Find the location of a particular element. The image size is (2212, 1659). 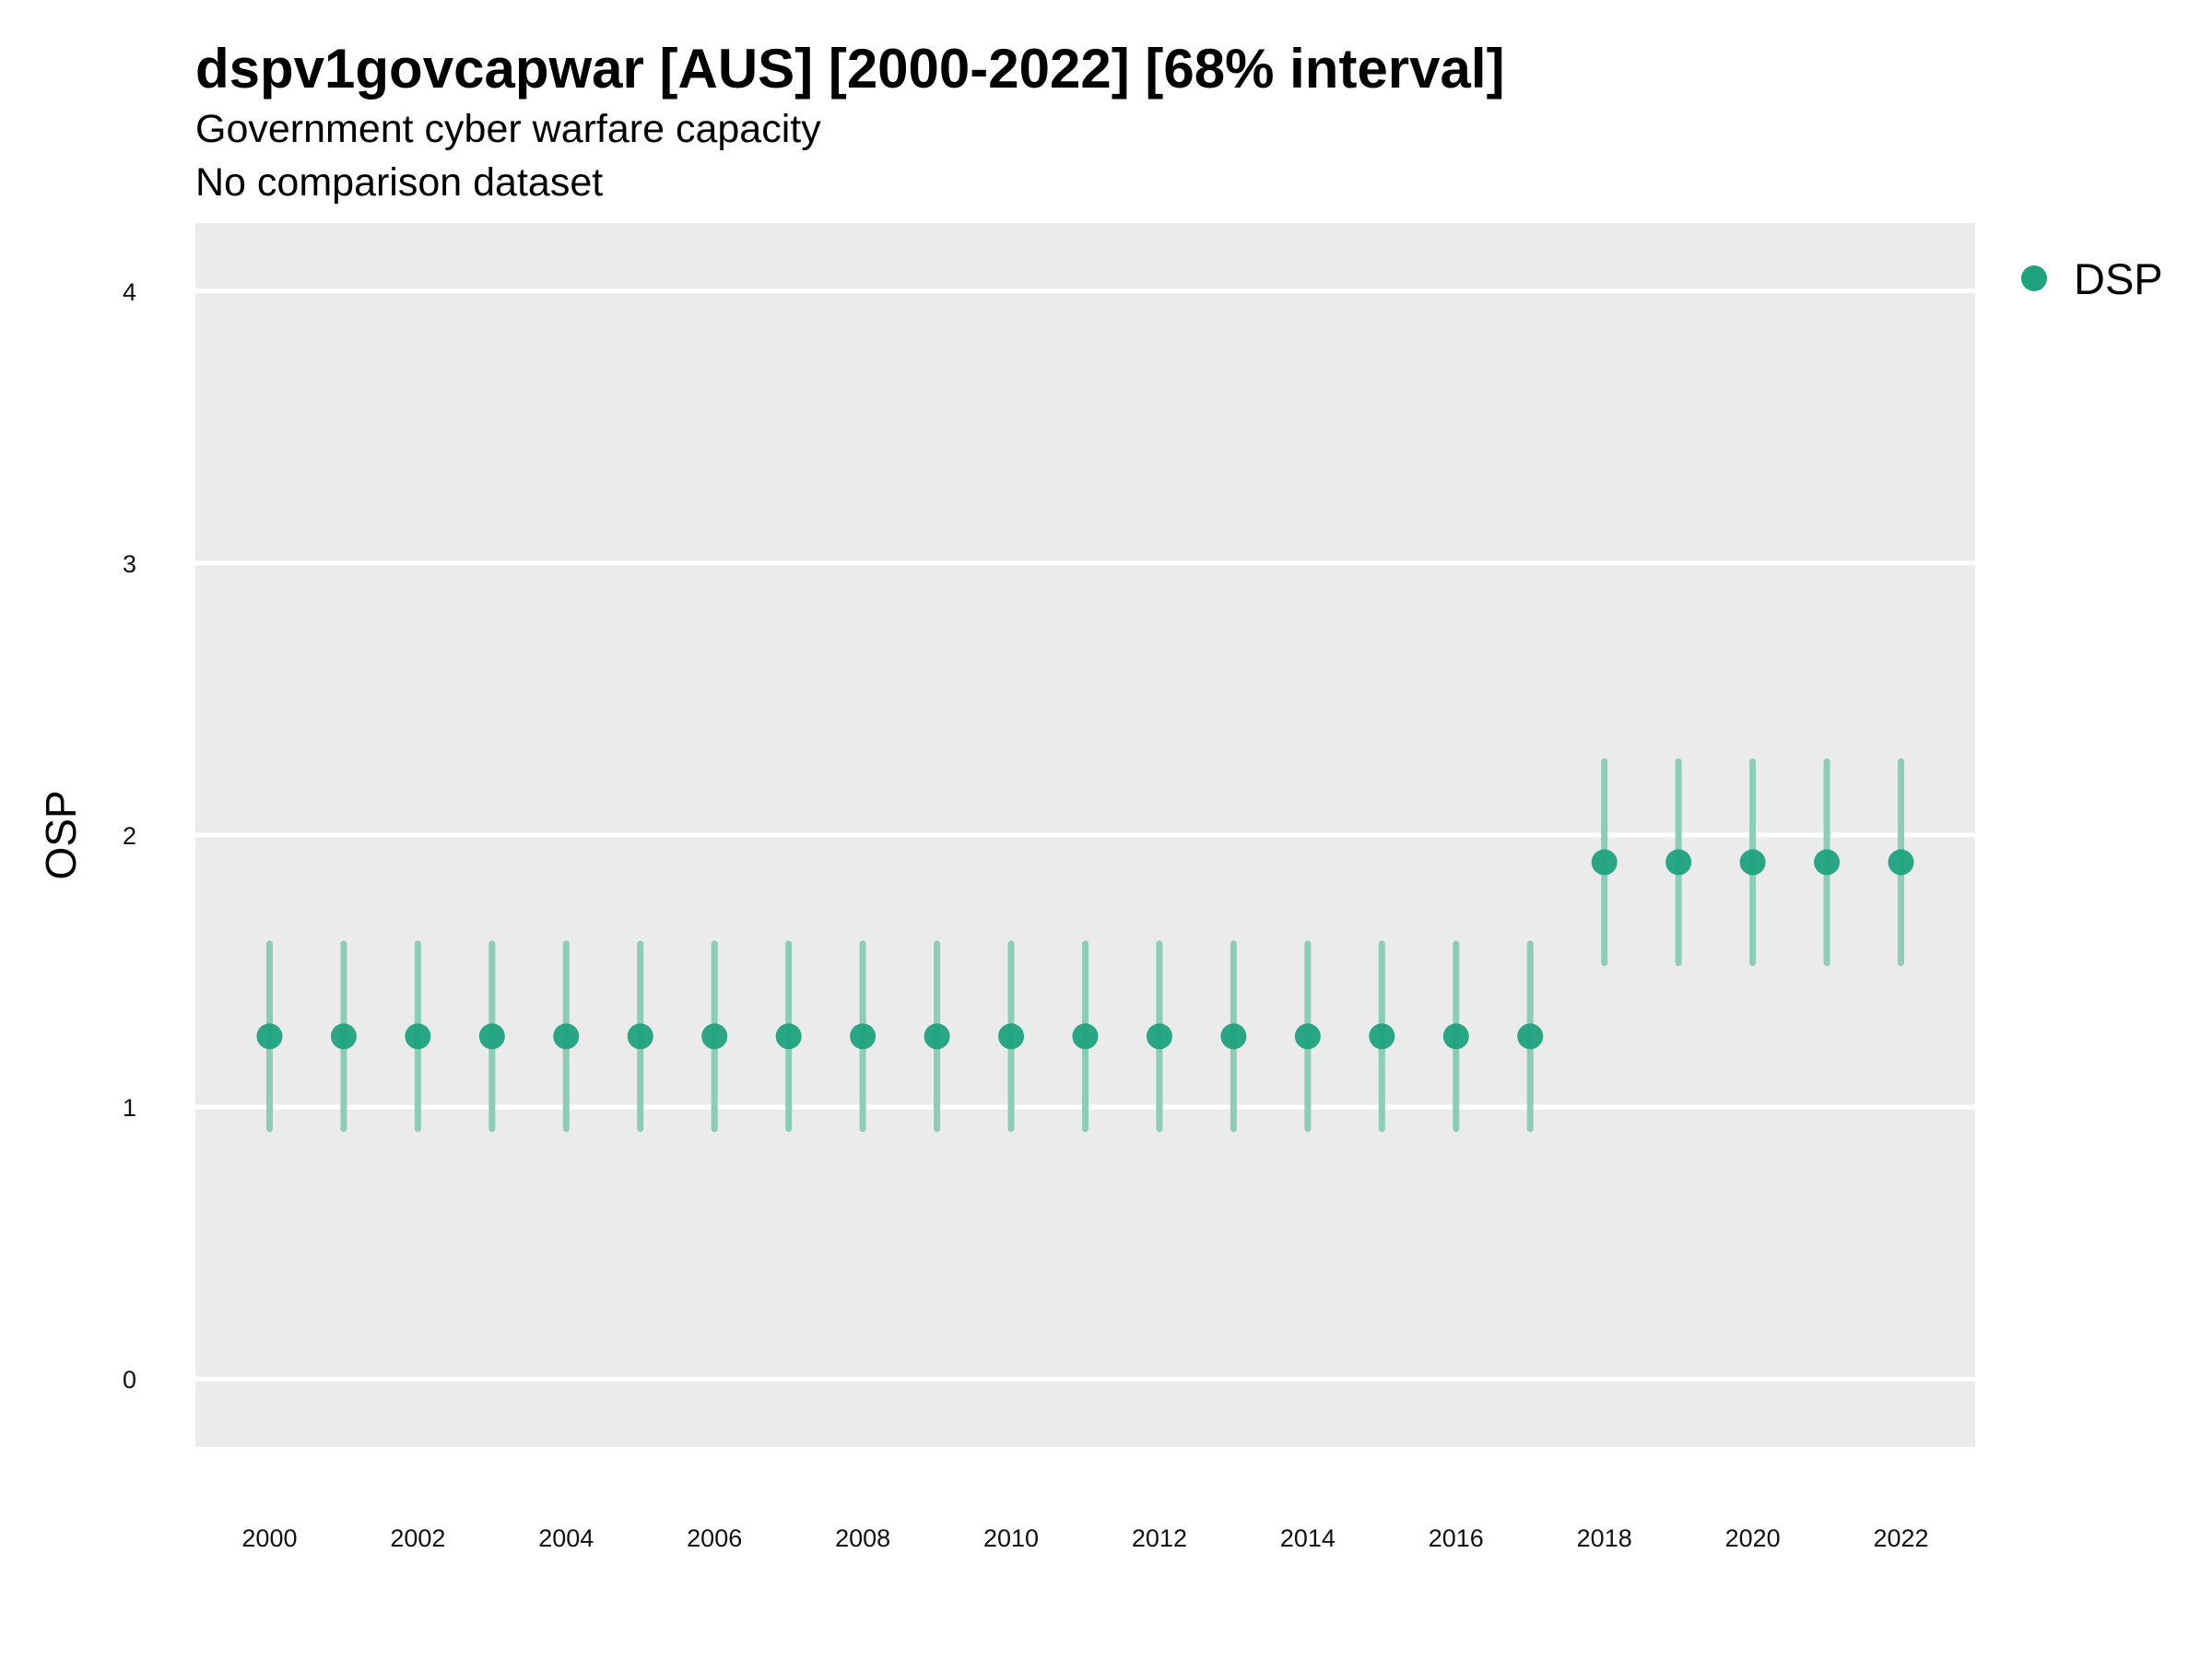

legend: DSP is located at coordinates (2092, 278).